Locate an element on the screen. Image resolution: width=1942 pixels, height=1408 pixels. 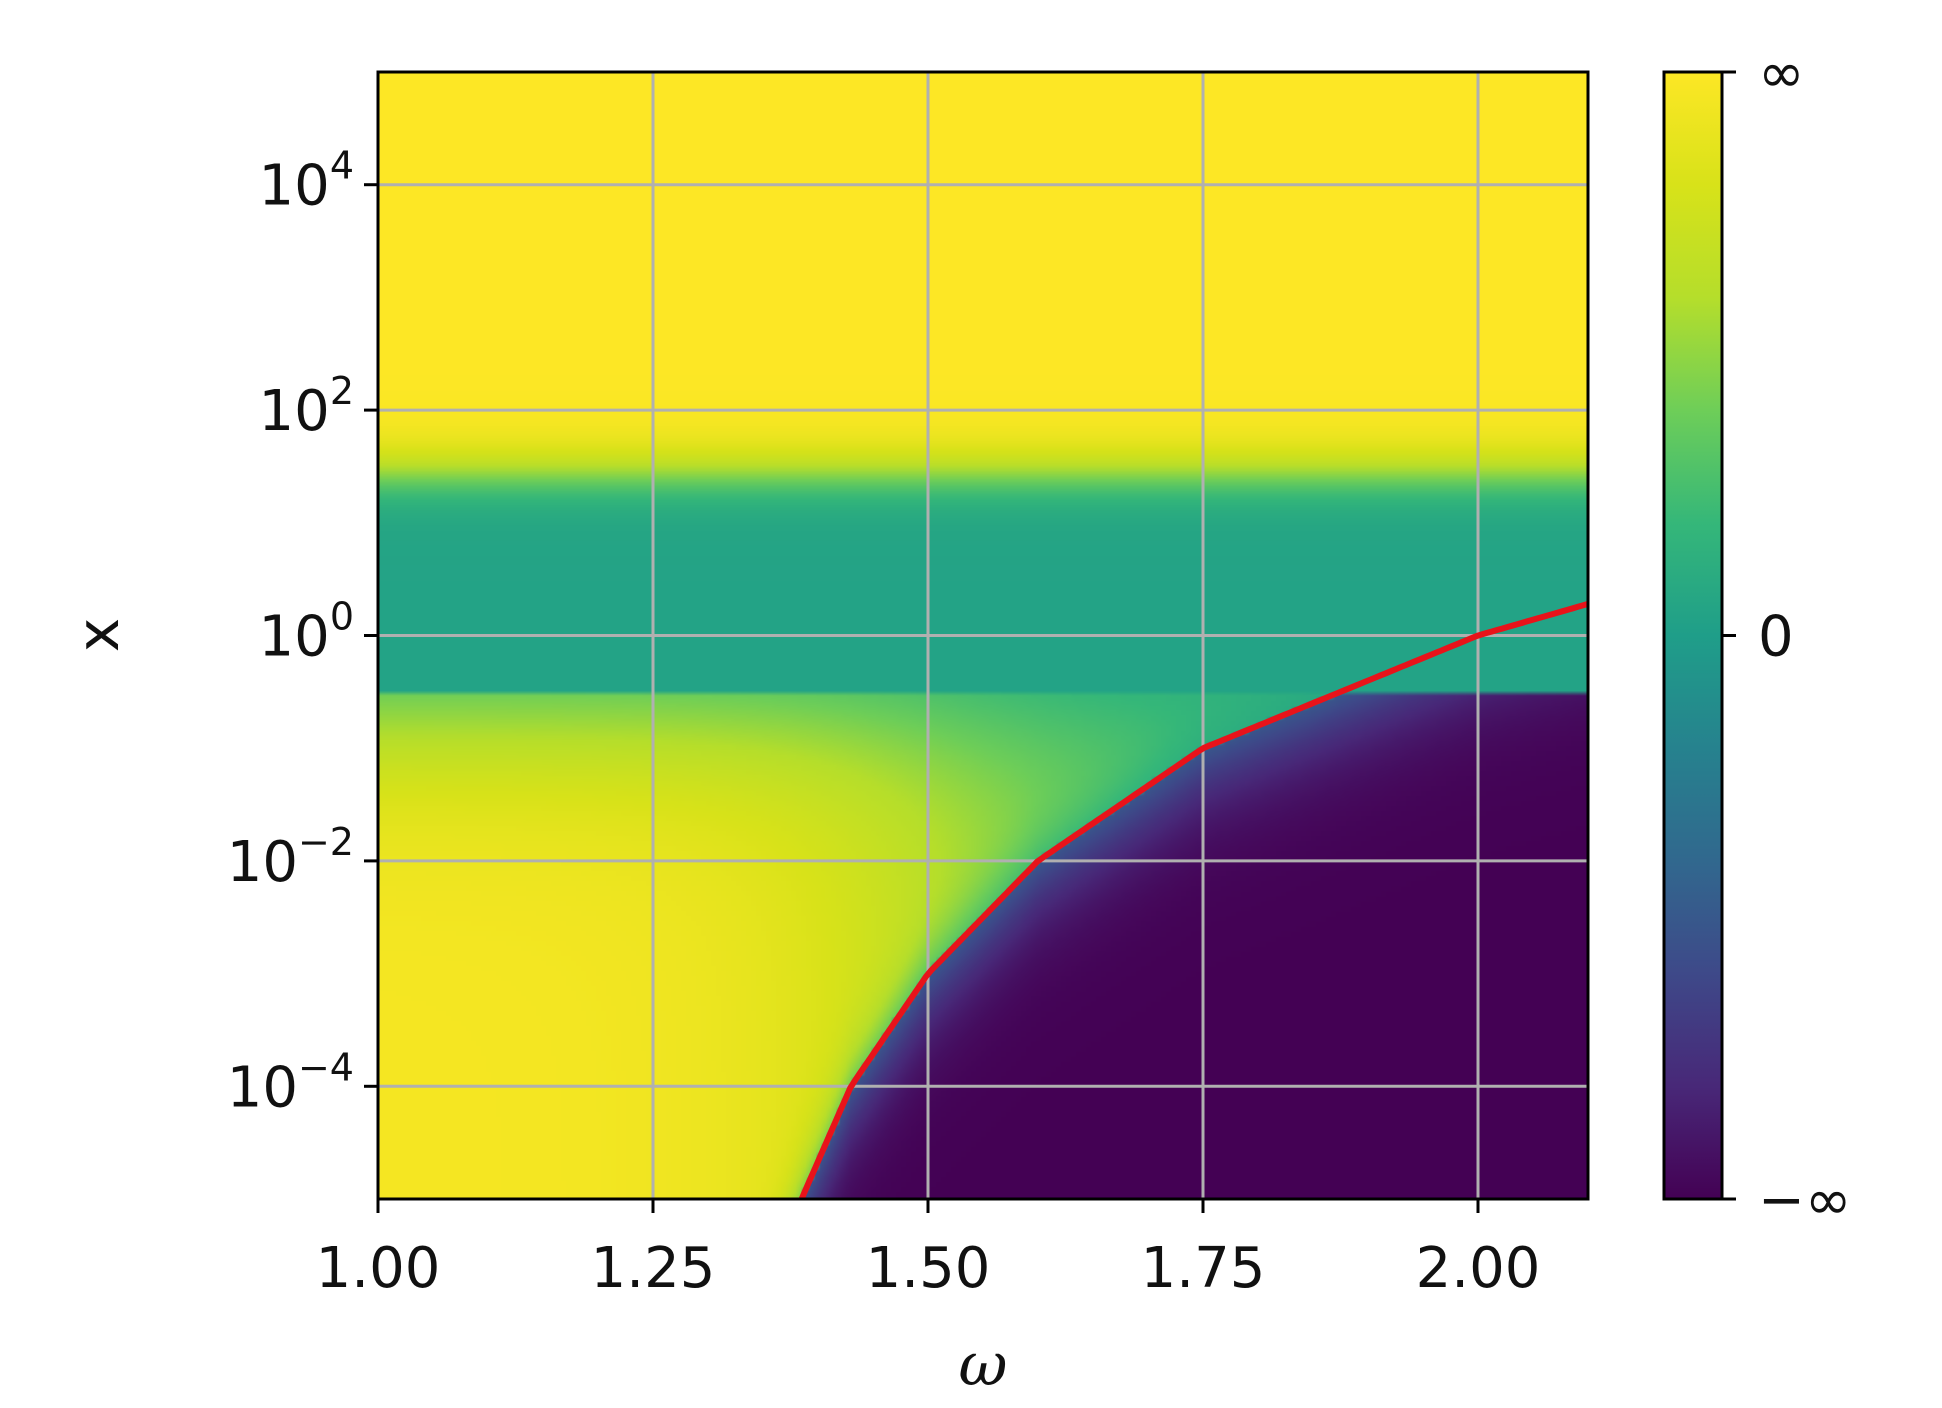
colorbar-tick-label: ∞ is located at coordinates (1781, 73).